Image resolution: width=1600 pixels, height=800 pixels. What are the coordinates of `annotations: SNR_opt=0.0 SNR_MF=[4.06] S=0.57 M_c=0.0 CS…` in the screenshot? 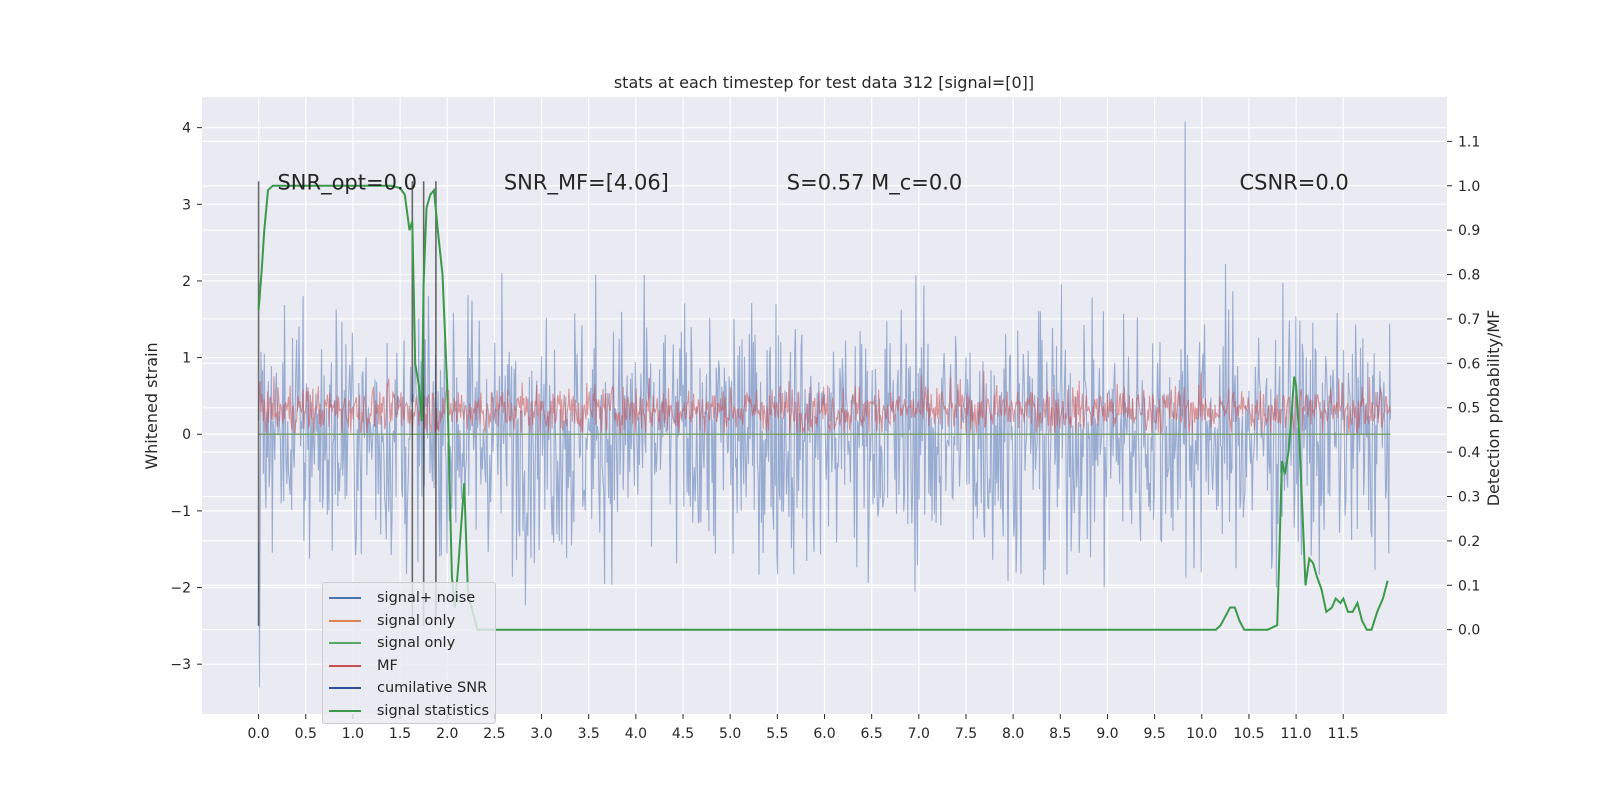 It's located at (812, 182).